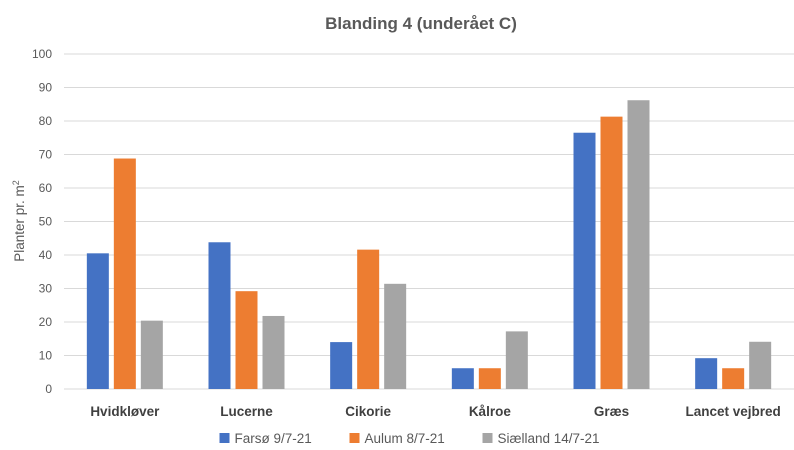 The height and width of the screenshot is (450, 794). I want to click on y-tick-label: 90, so click(46, 88).